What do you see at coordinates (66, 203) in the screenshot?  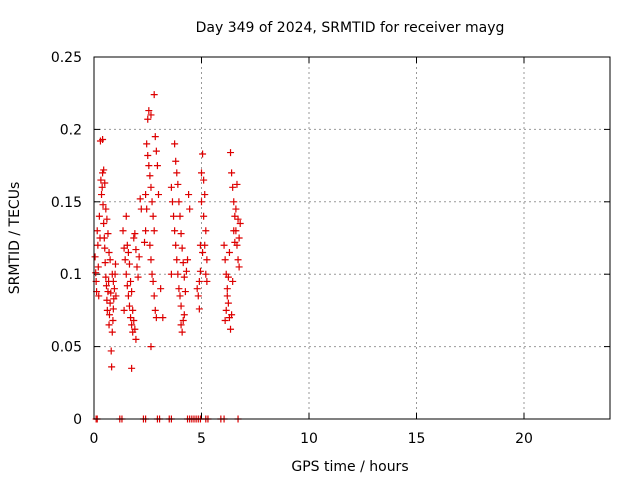 I see `y-tick-label: 0.15` at bounding box center [66, 203].